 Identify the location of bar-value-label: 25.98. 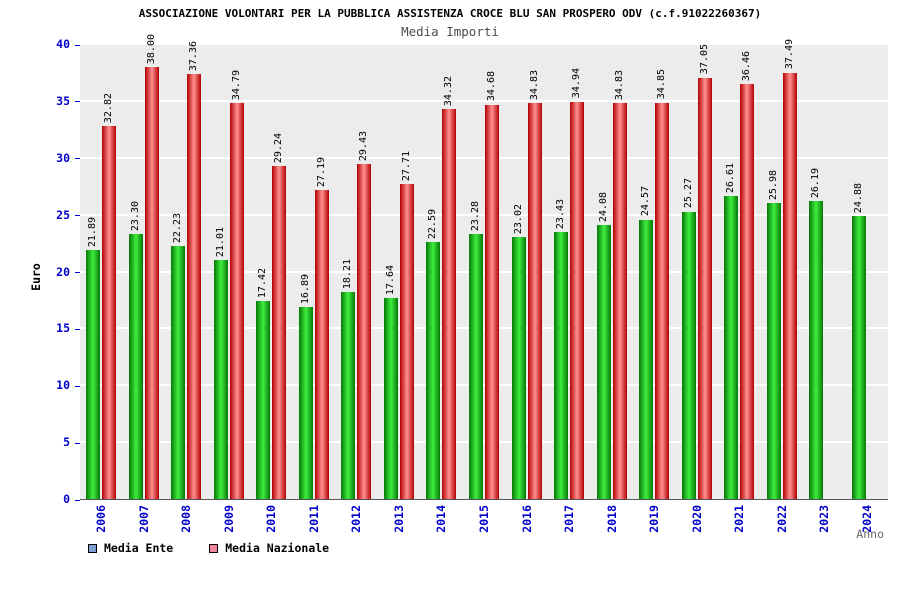
(773, 185).